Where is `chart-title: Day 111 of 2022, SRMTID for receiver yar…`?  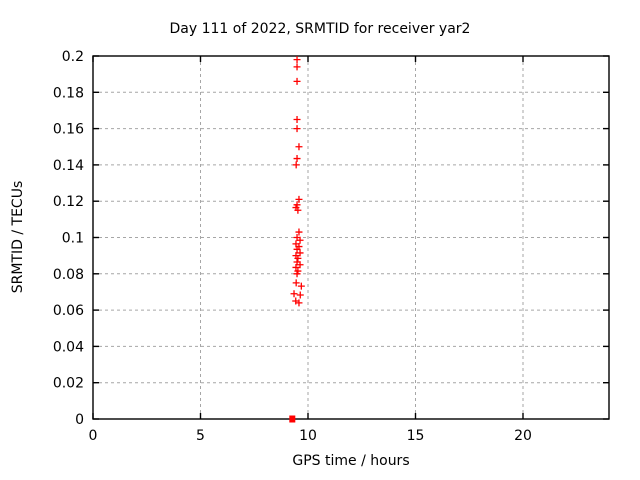
chart-title: Day 111 of 2022, SRMTID for receiver yar… is located at coordinates (320, 29).